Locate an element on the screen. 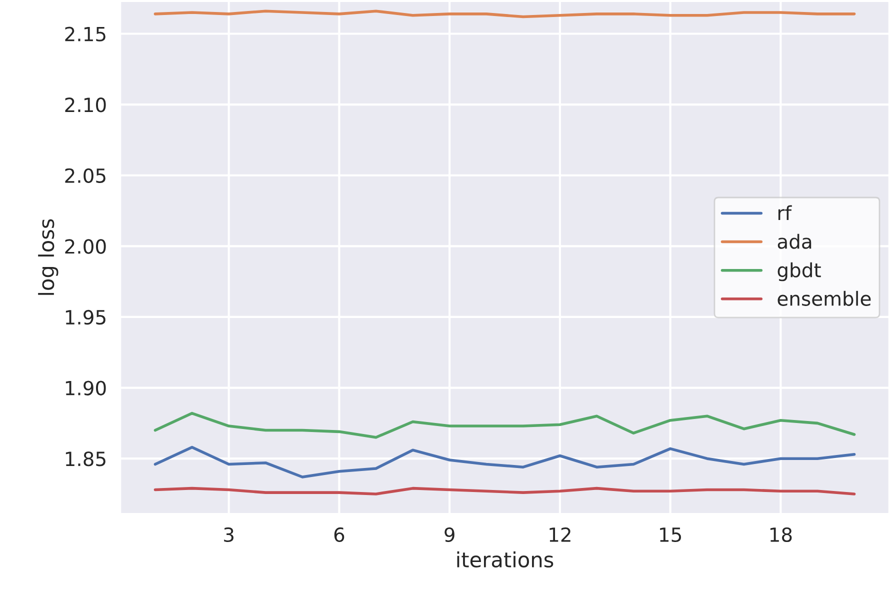 This screenshot has height=594, width=891. y-tick-label: 1.90 is located at coordinates (86, 388).